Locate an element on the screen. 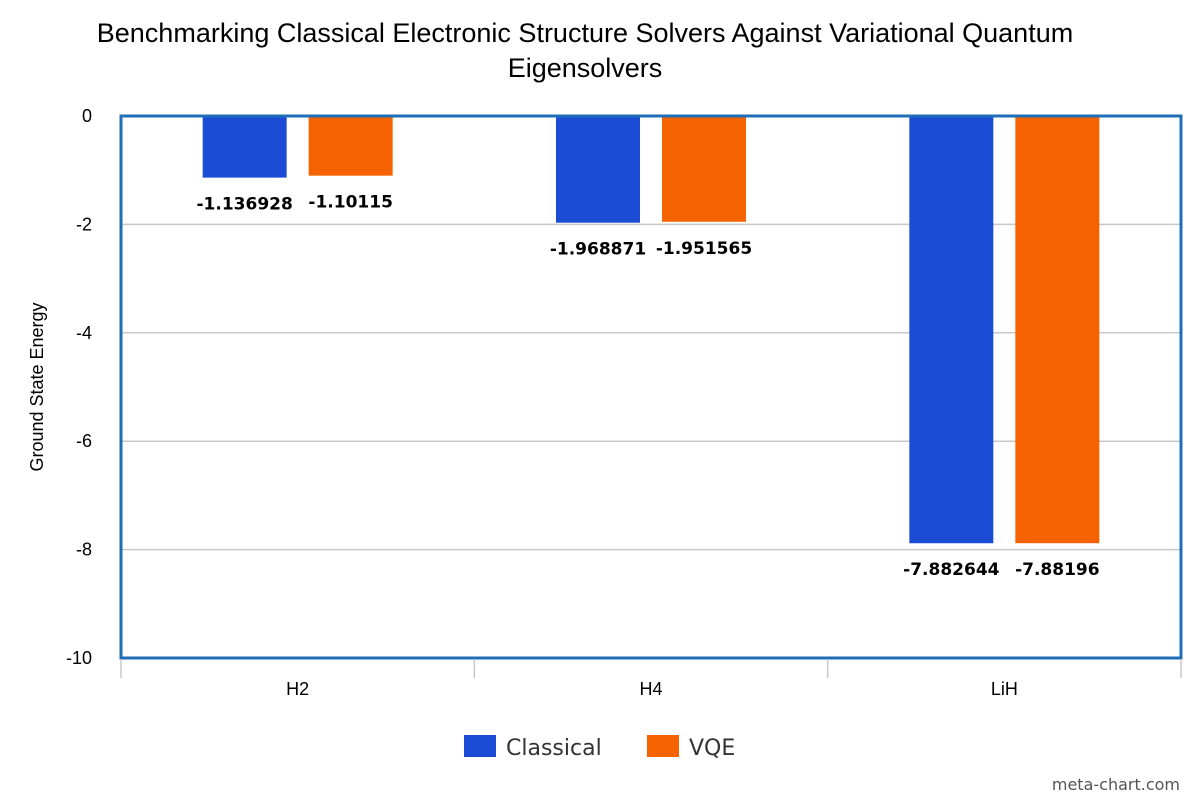  data-label: -1.951565 is located at coordinates (704, 249).